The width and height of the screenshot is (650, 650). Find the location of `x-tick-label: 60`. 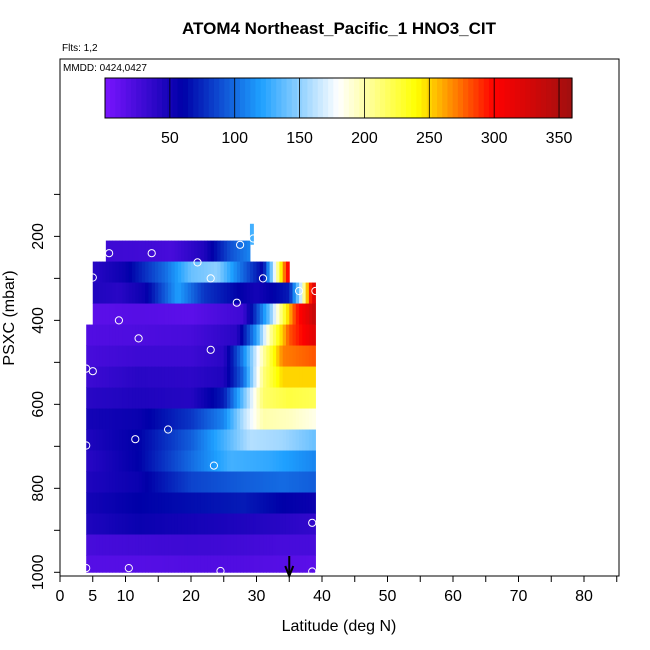

x-tick-label: 60 is located at coordinates (453, 596).